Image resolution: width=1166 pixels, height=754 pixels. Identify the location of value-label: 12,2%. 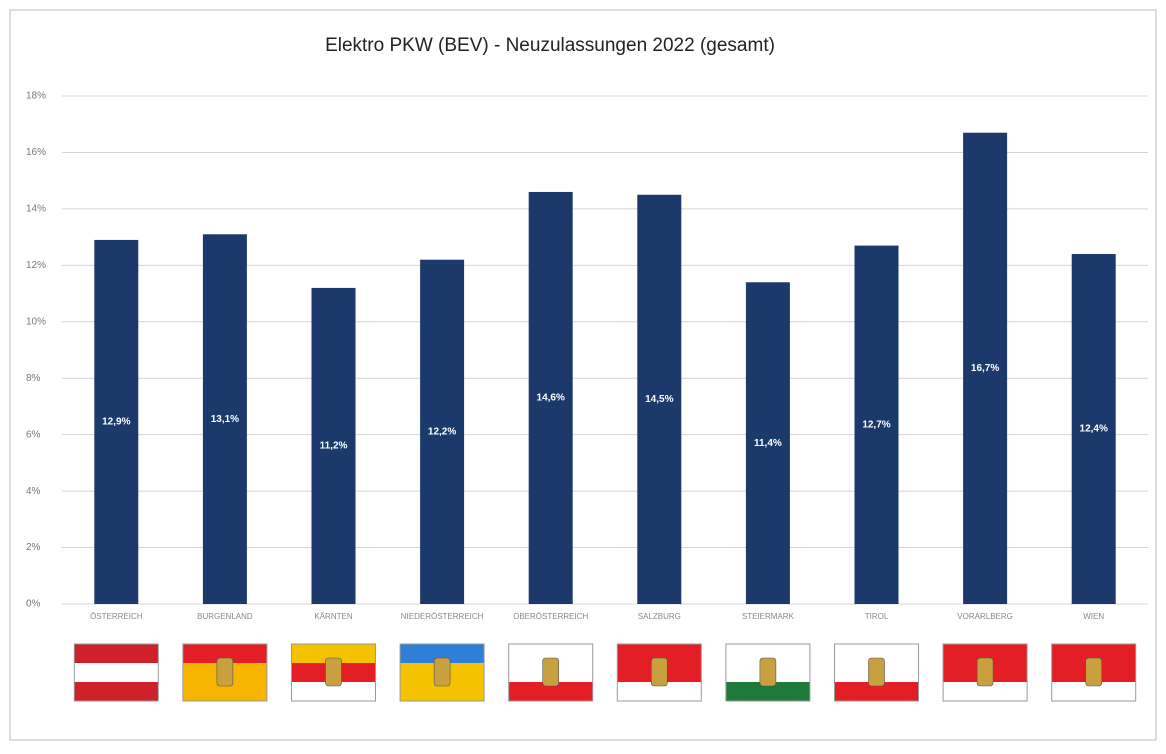
(442, 431).